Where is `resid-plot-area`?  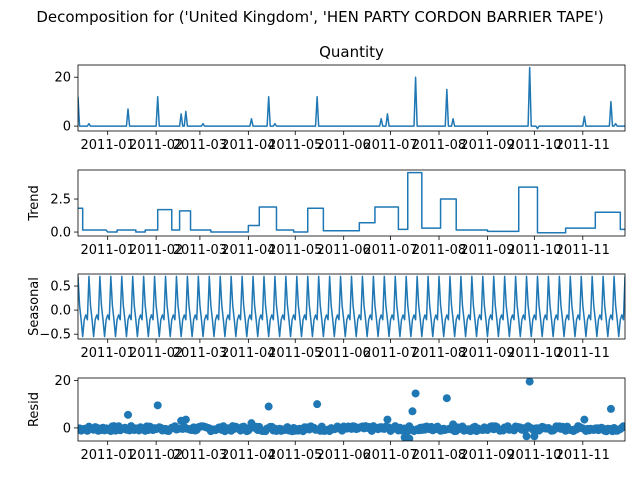 resid-plot-area is located at coordinates (351, 409).